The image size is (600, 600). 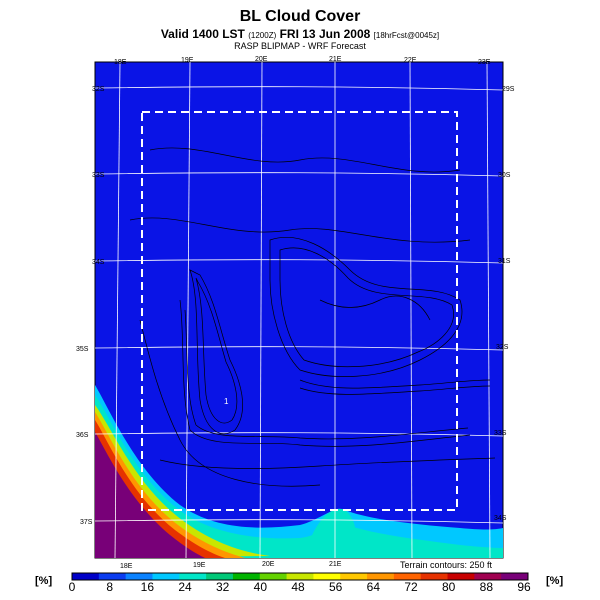 I want to click on lat-label: 31S, so click(x=504, y=261).